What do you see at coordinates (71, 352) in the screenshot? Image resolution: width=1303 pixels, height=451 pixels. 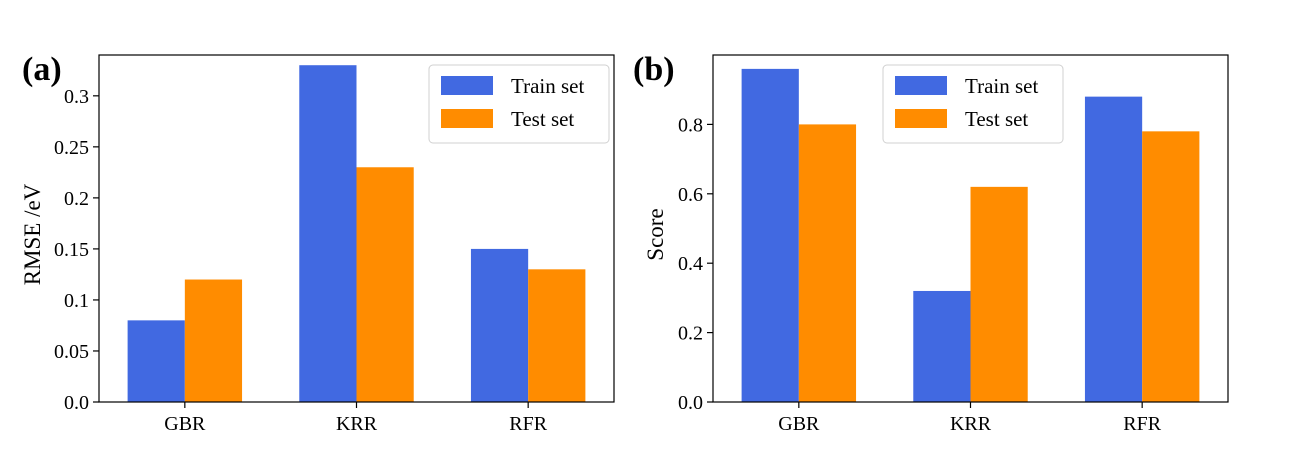 I see `y-tick-label: 0.05` at bounding box center [71, 352].